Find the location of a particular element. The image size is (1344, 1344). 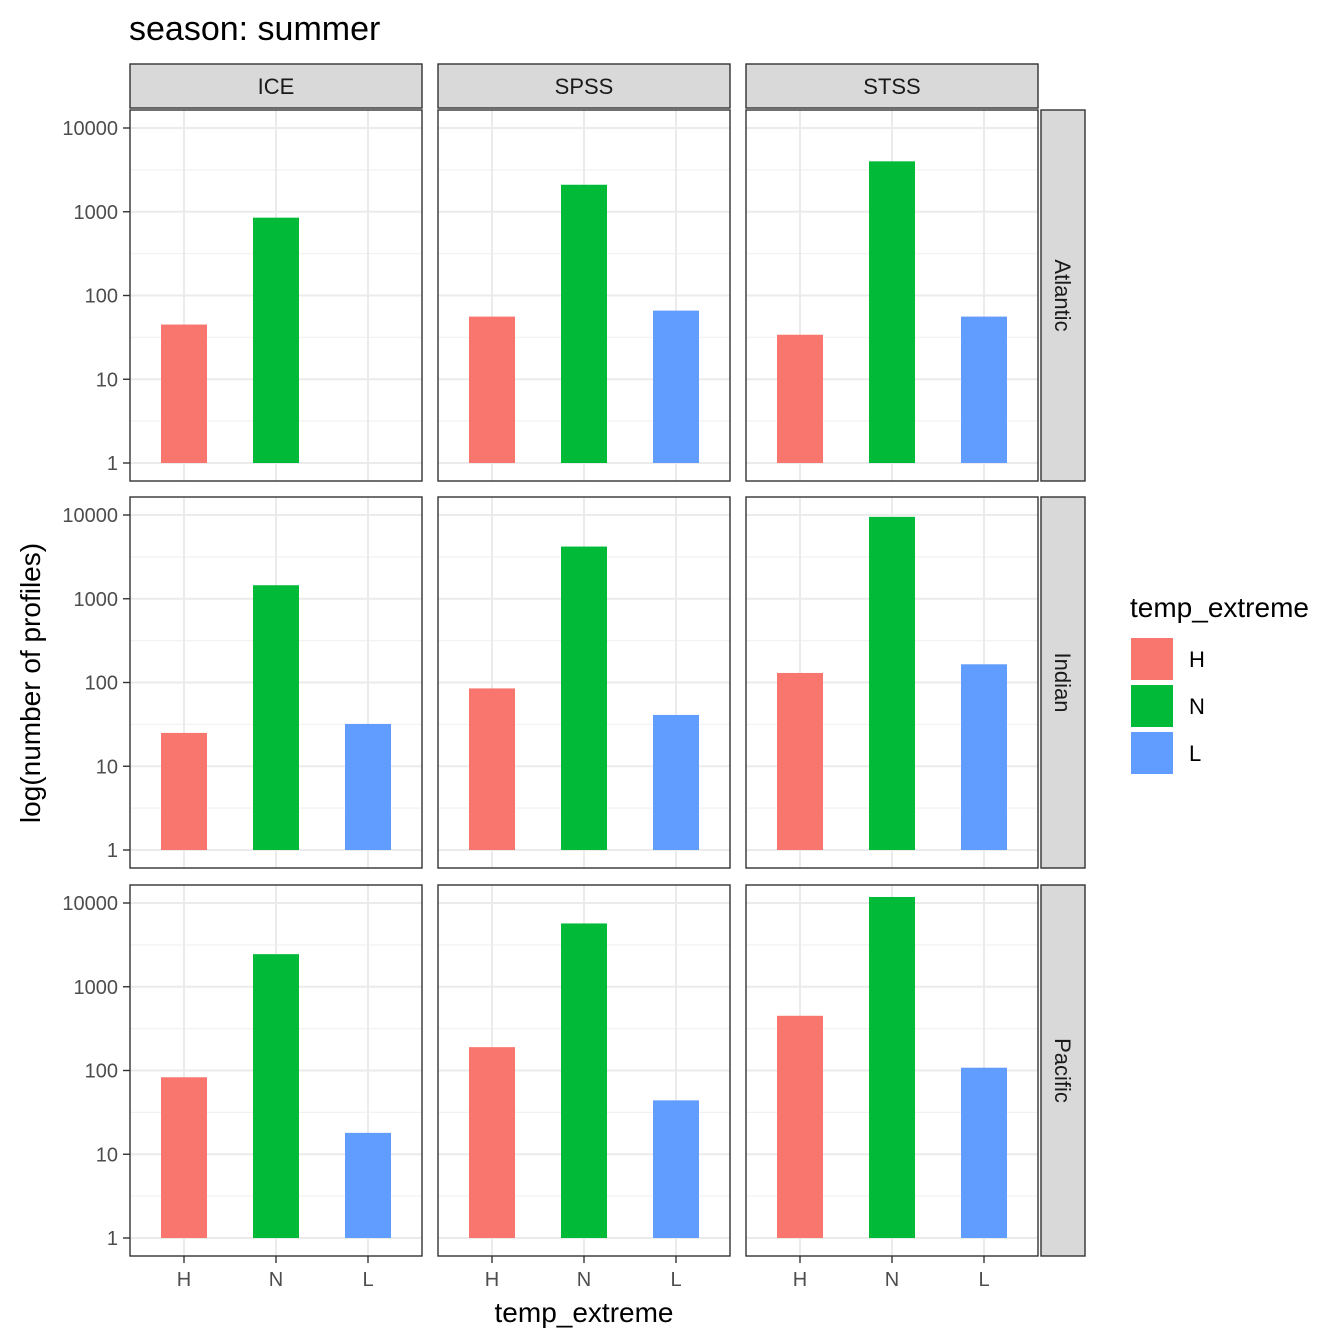

strip-label: Indian is located at coordinates (1062, 683).